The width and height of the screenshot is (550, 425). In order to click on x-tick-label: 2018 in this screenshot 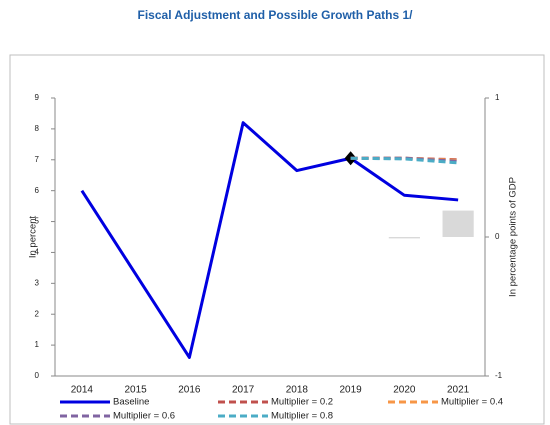, I will do `click(297, 390)`.